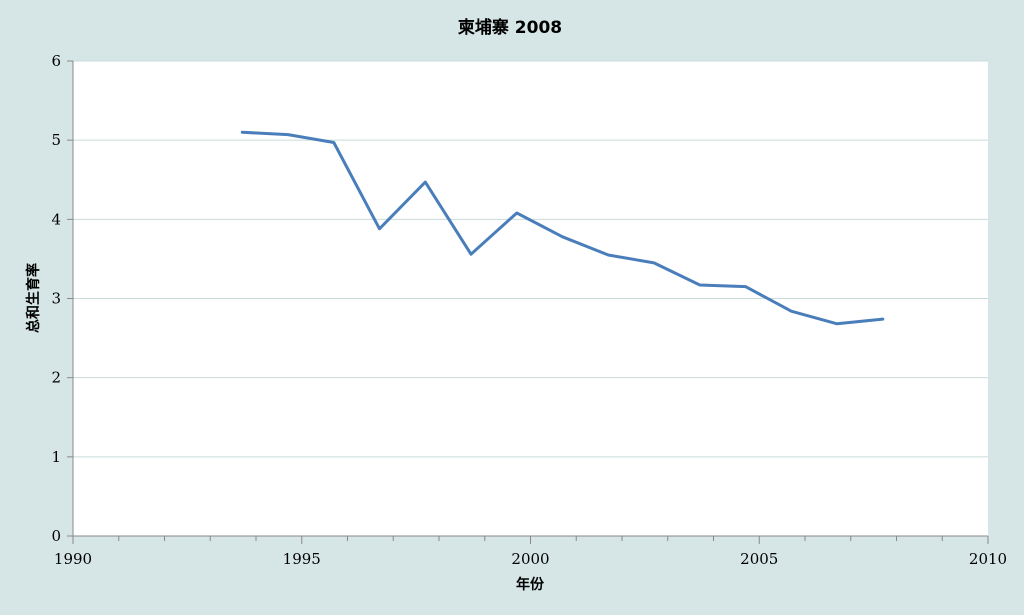 The height and width of the screenshot is (615, 1024). I want to click on y-tick-label: 1, so click(56, 457).